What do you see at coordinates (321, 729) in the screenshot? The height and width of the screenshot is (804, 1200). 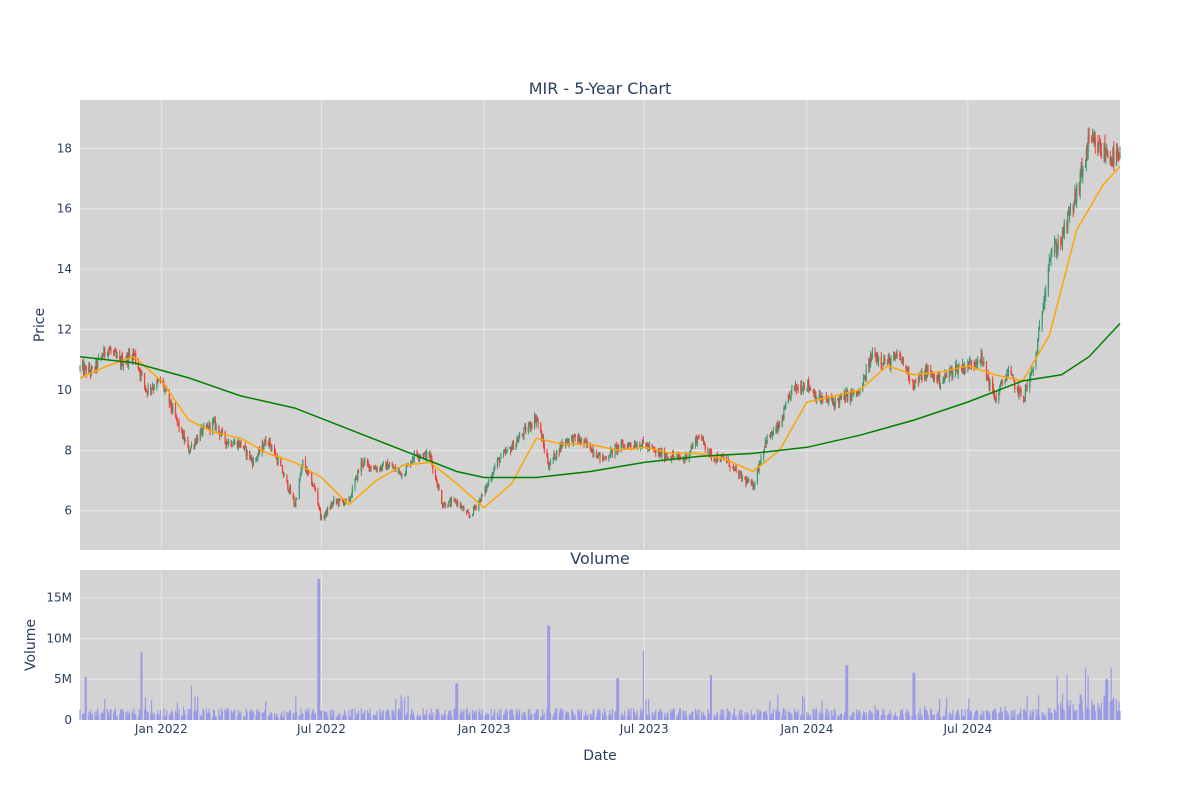 I see `x-tick-label: Jul 2022` at bounding box center [321, 729].